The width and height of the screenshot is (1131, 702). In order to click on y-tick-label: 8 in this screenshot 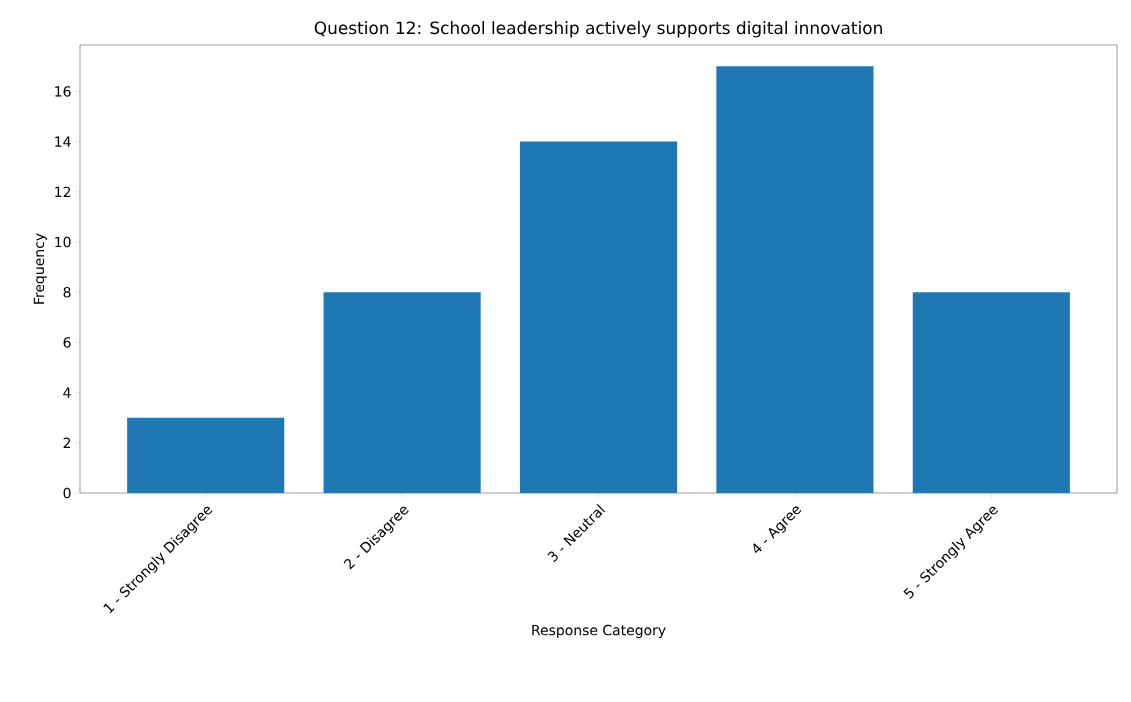, I will do `click(67, 292)`.